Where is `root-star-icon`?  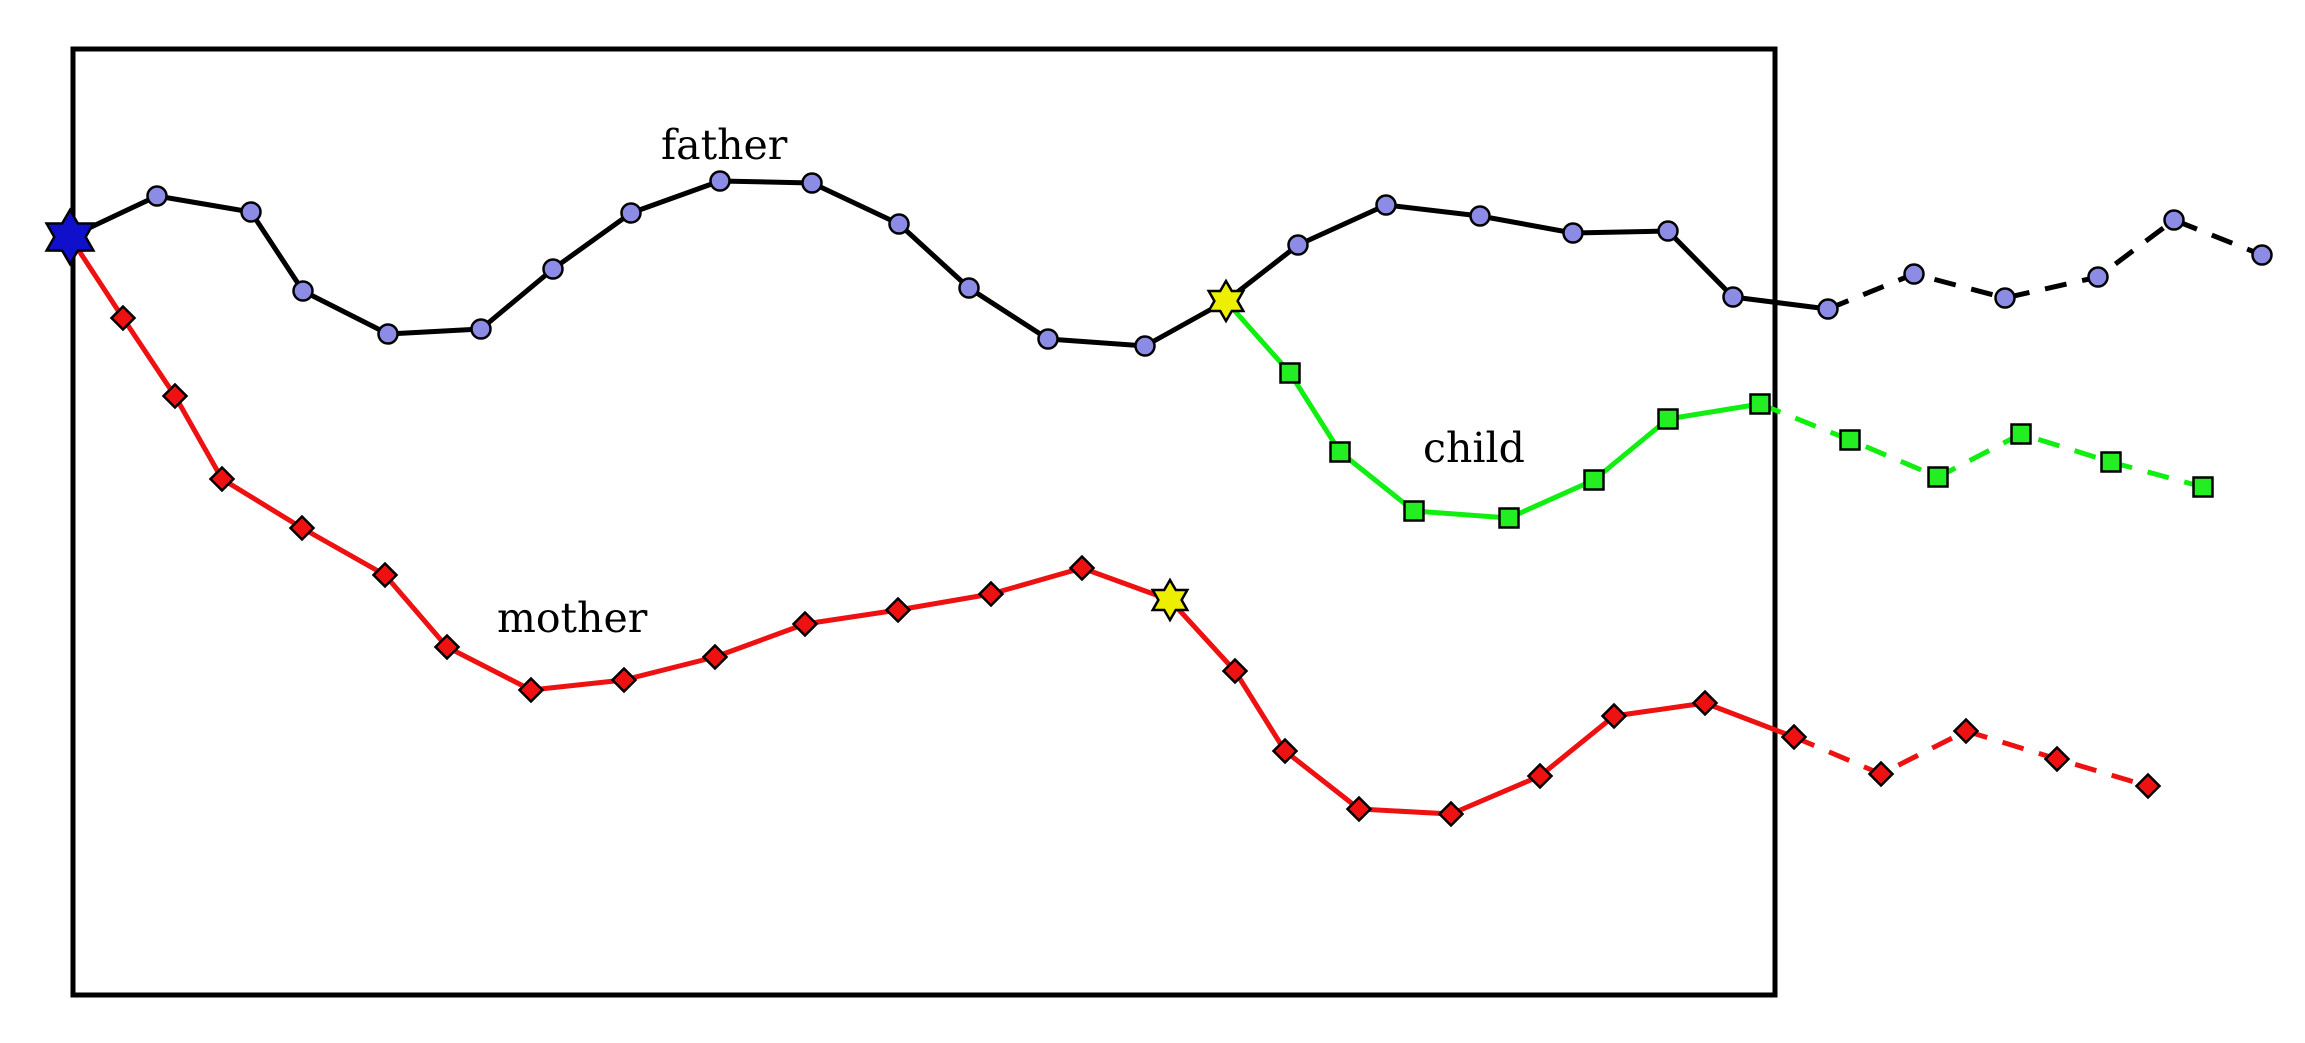 root-star-icon is located at coordinates (70, 237).